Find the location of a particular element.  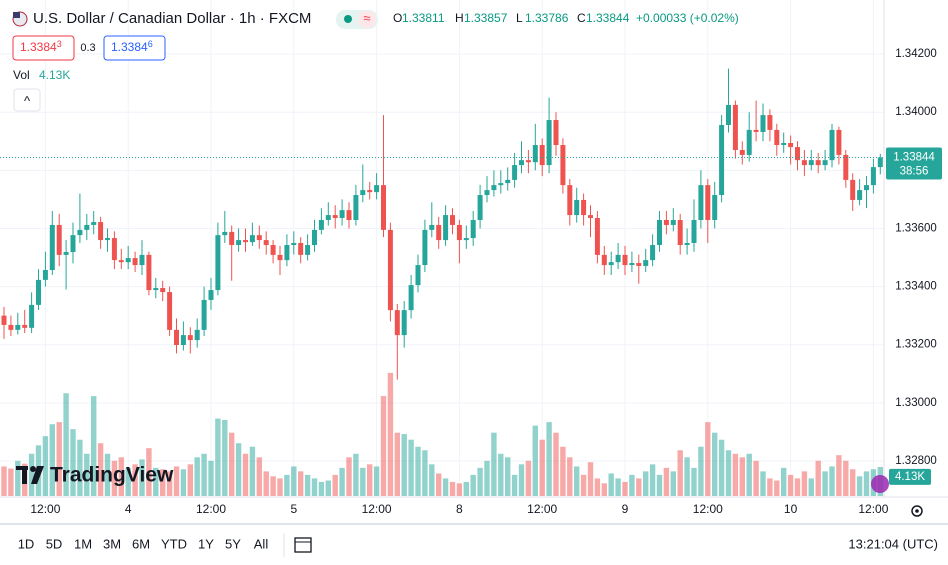

change: +0.00033 (+0.02%) is located at coordinates (687, 18).